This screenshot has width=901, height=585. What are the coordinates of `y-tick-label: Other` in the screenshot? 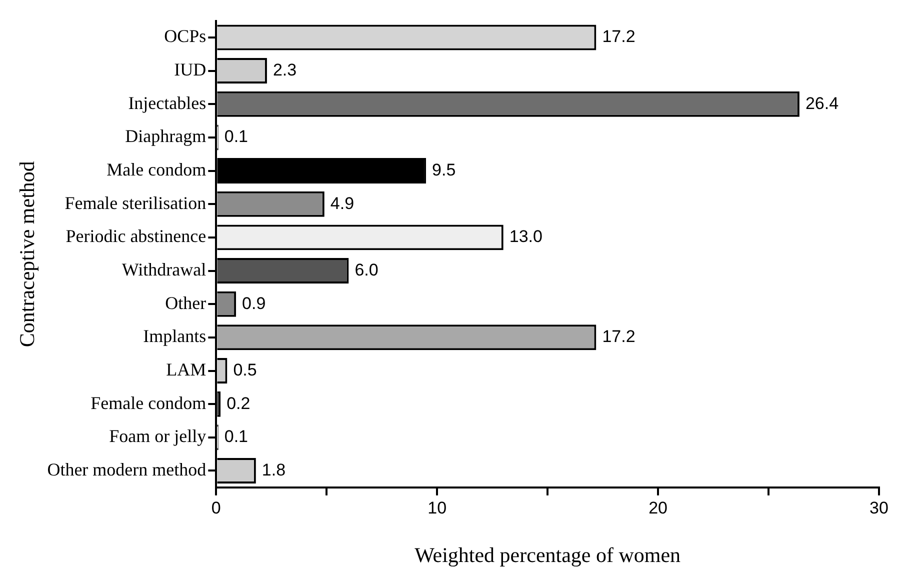 It's located at (185, 302).